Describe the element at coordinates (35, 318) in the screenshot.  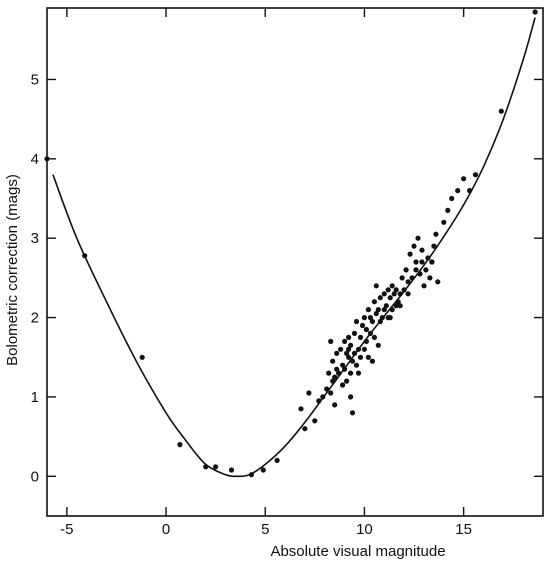
I see `y-tick-label: 2` at that location.